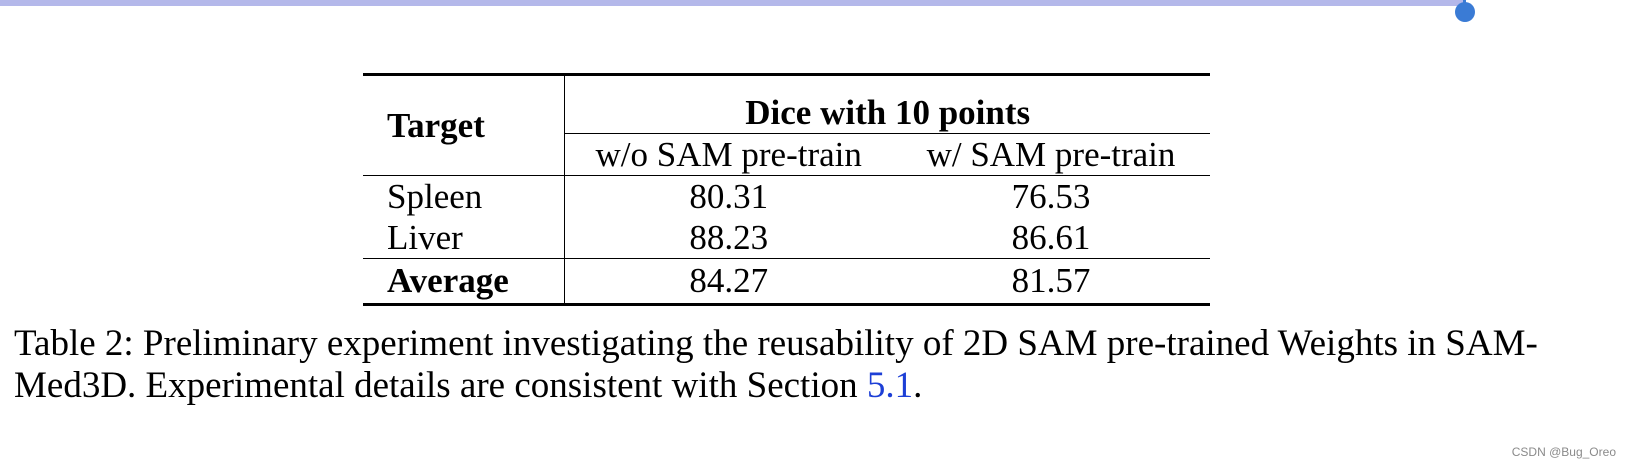  What do you see at coordinates (786, 281) in the screenshot?
I see `table-average-row: Average 84.27 81.57` at bounding box center [786, 281].